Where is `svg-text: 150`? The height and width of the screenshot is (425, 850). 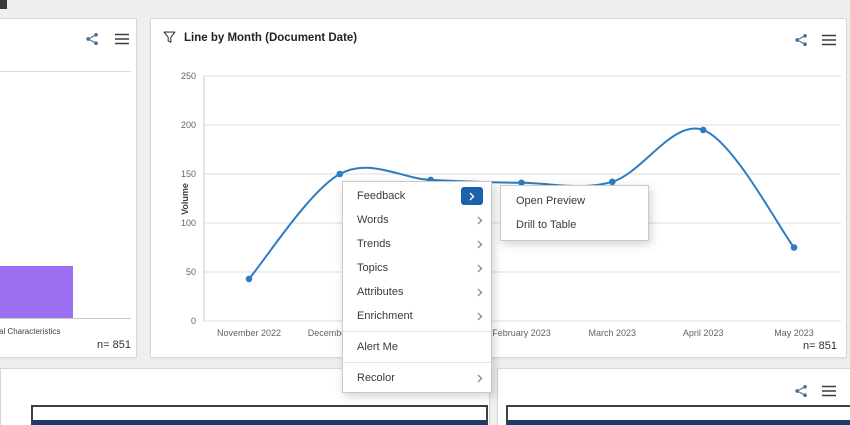 svg-text: 150 is located at coordinates (188, 174).